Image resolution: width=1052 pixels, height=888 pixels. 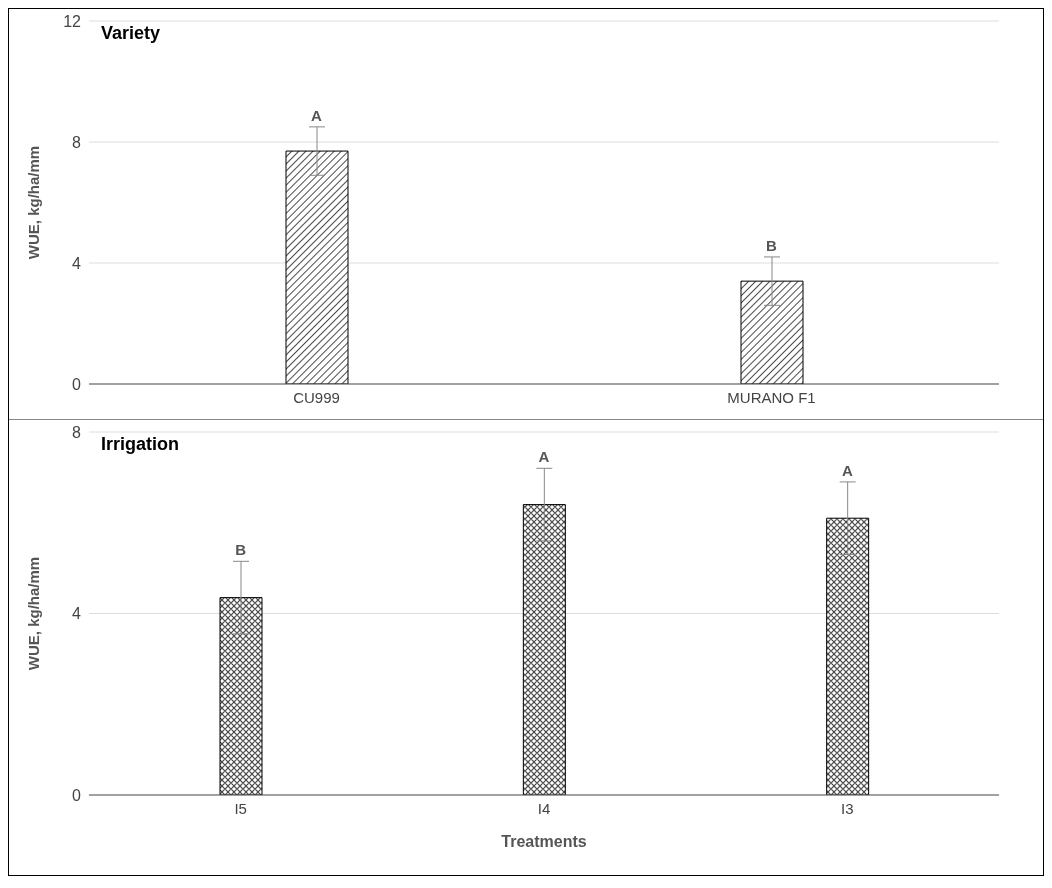 What do you see at coordinates (140, 444) in the screenshot?
I see `chart-title: Irrigation` at bounding box center [140, 444].